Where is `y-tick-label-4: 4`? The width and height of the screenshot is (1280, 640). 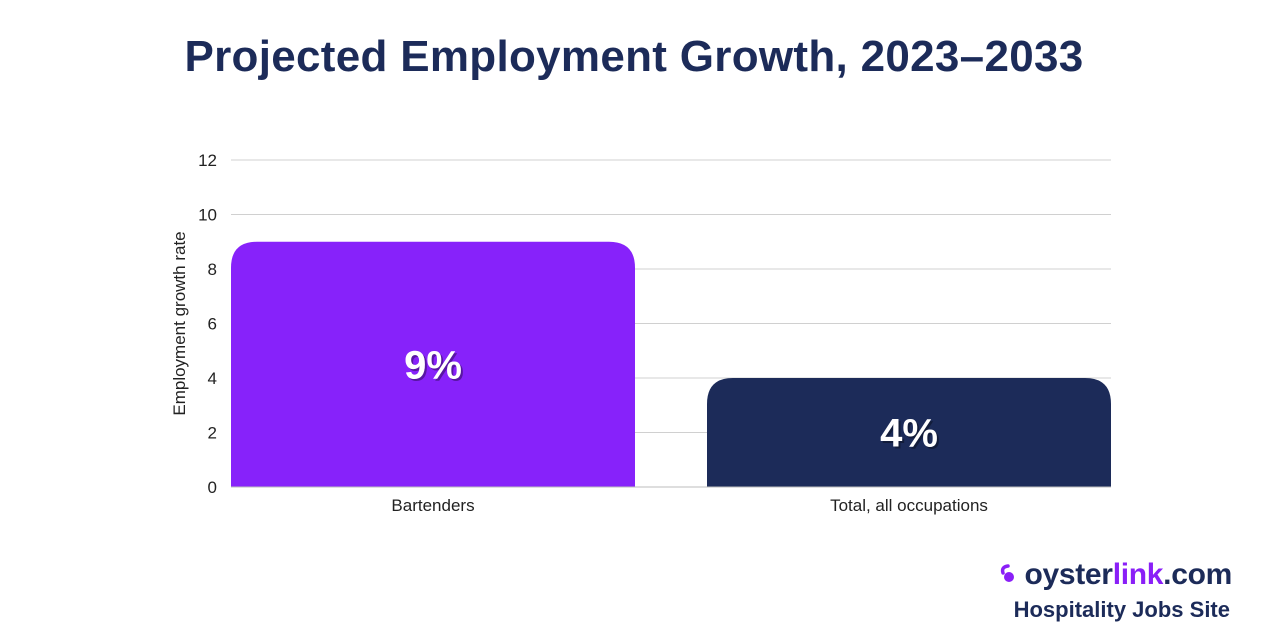 y-tick-label-4: 4 is located at coordinates (212, 378).